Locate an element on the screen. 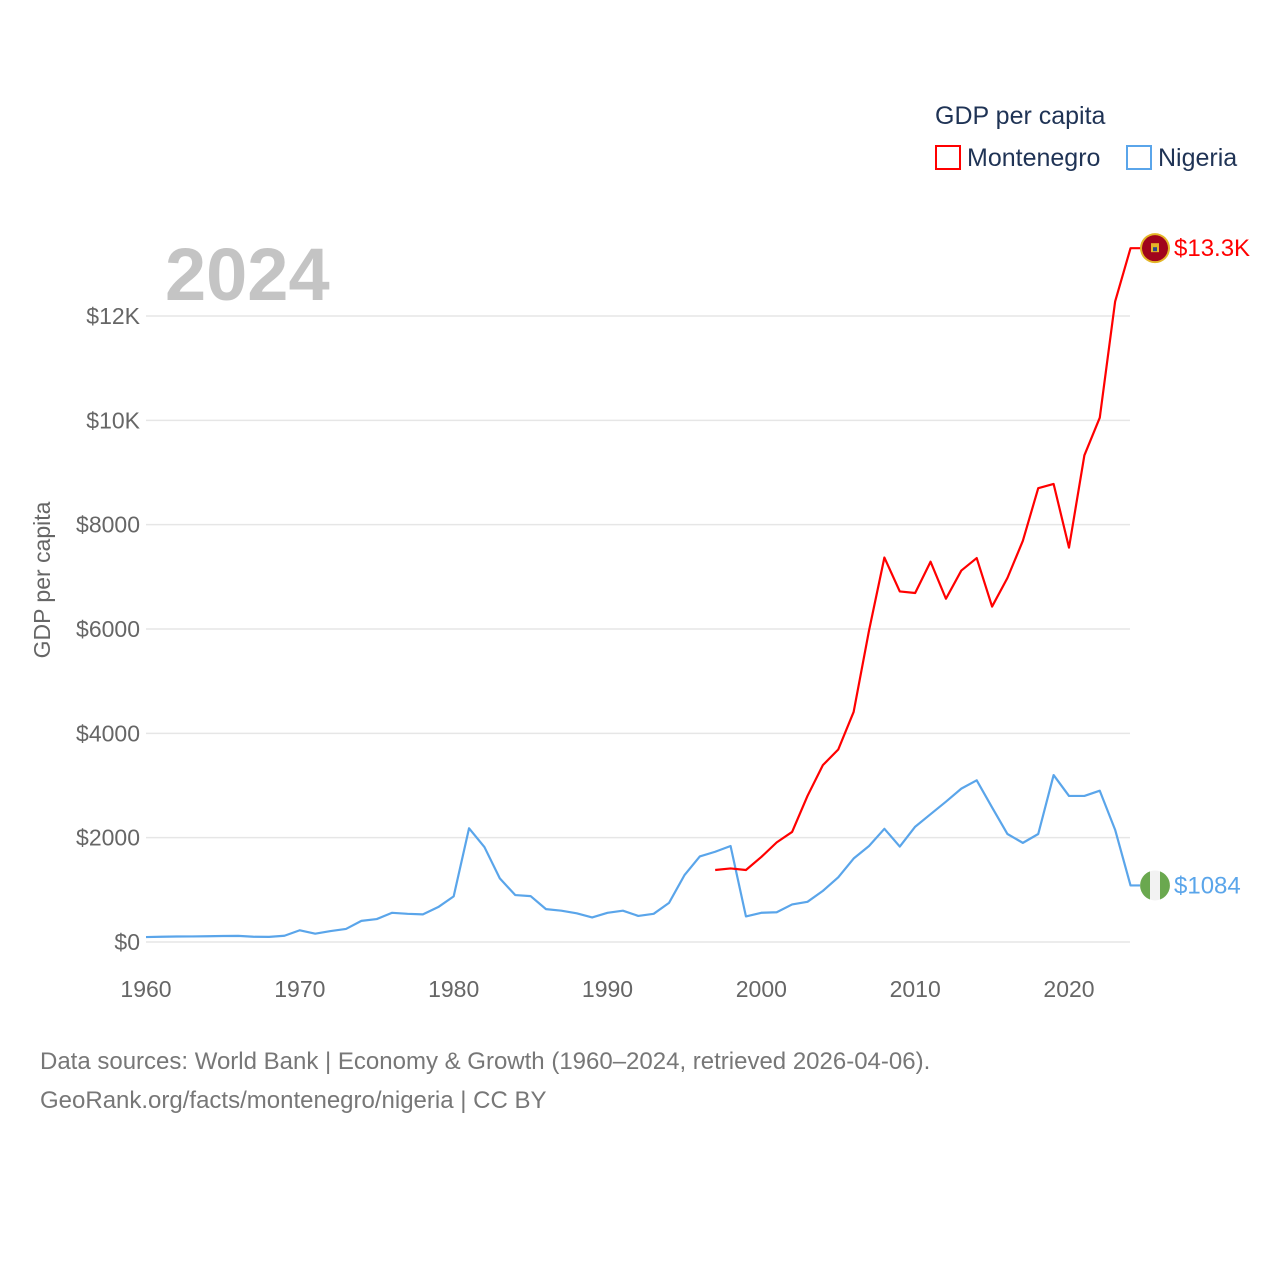 Image resolution: width=1280 pixels, height=1280 pixels. y-tick-label: $8000 is located at coordinates (108, 525).